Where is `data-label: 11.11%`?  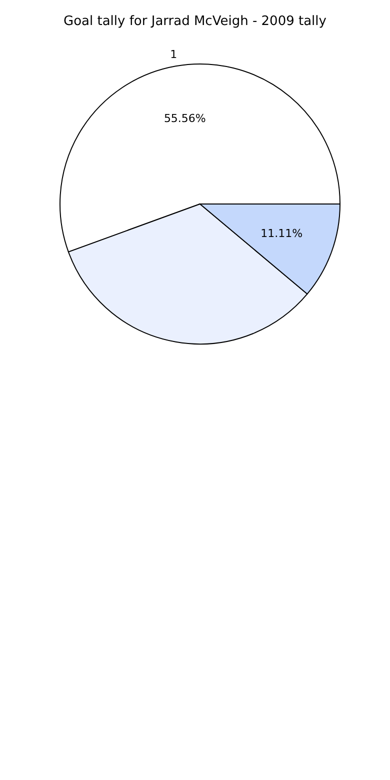
data-label: 11.11% is located at coordinates (281, 233).